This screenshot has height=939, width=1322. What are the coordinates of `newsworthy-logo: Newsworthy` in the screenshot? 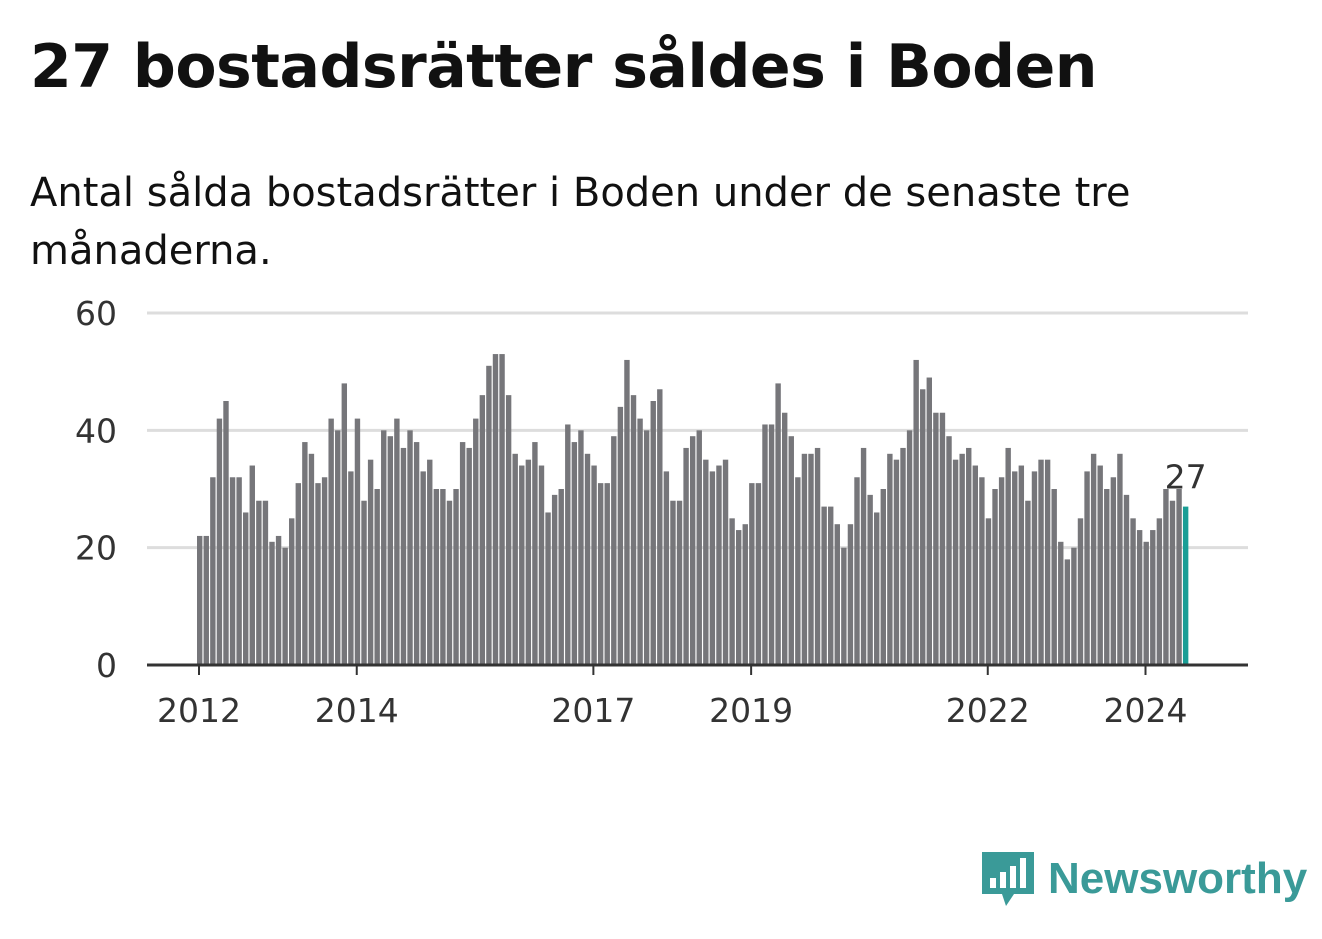 It's located at (1143, 879).